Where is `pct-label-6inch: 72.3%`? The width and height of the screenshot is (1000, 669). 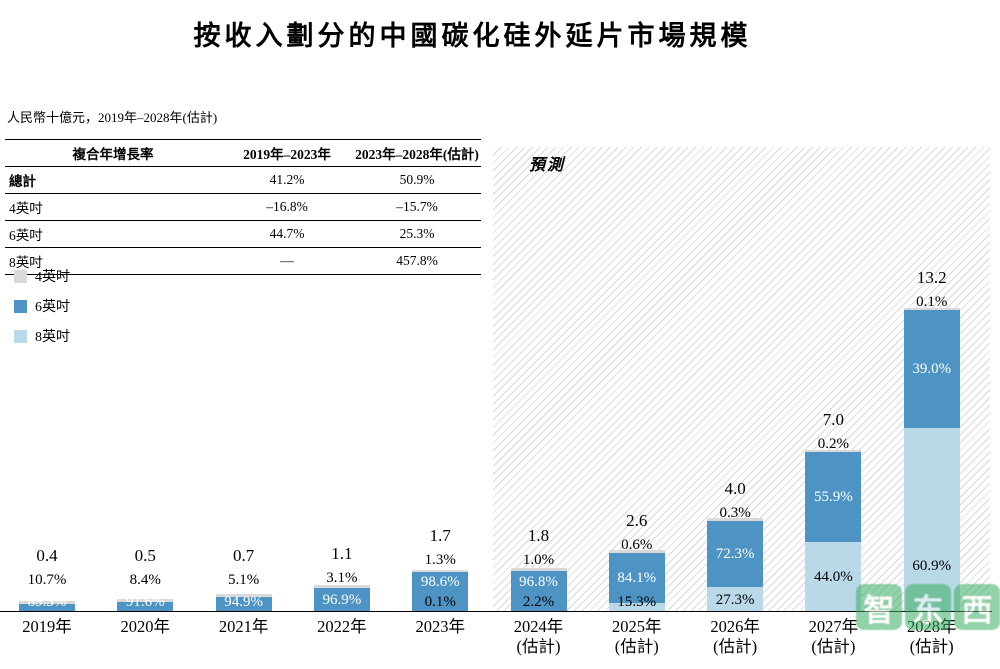
pct-label-6inch: 72.3% is located at coordinates (735, 553).